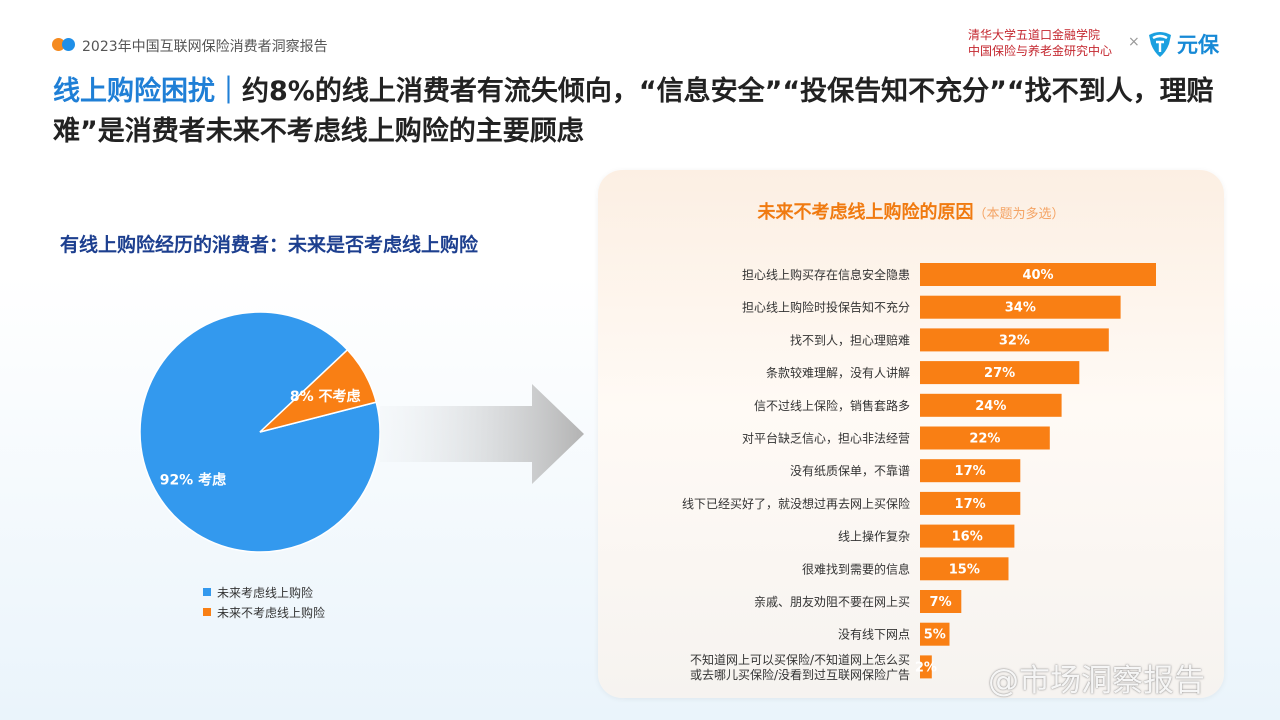  I want to click on bar-category-label-0: 担心线上购买存在信息安全隐患, so click(826, 274).